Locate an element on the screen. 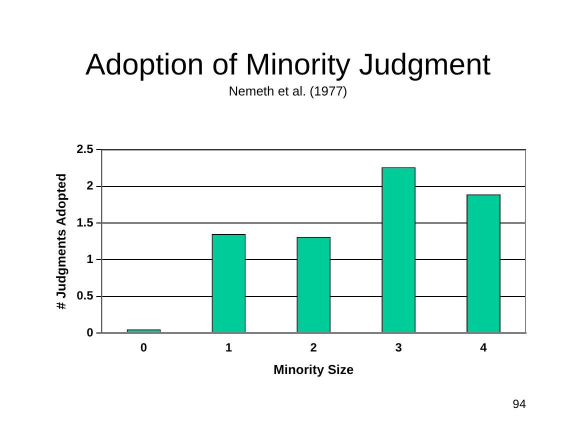 The height and width of the screenshot is (432, 576). x-tick-label: 1 is located at coordinates (228, 347).